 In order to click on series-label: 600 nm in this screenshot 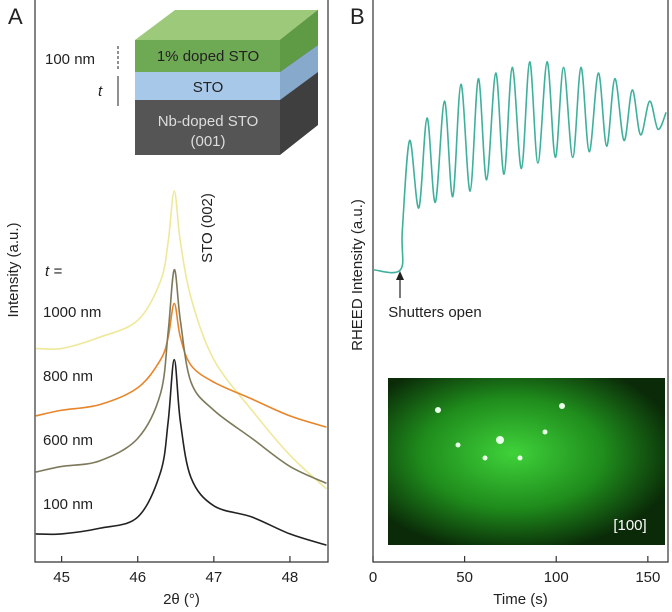, I will do `click(68, 440)`.